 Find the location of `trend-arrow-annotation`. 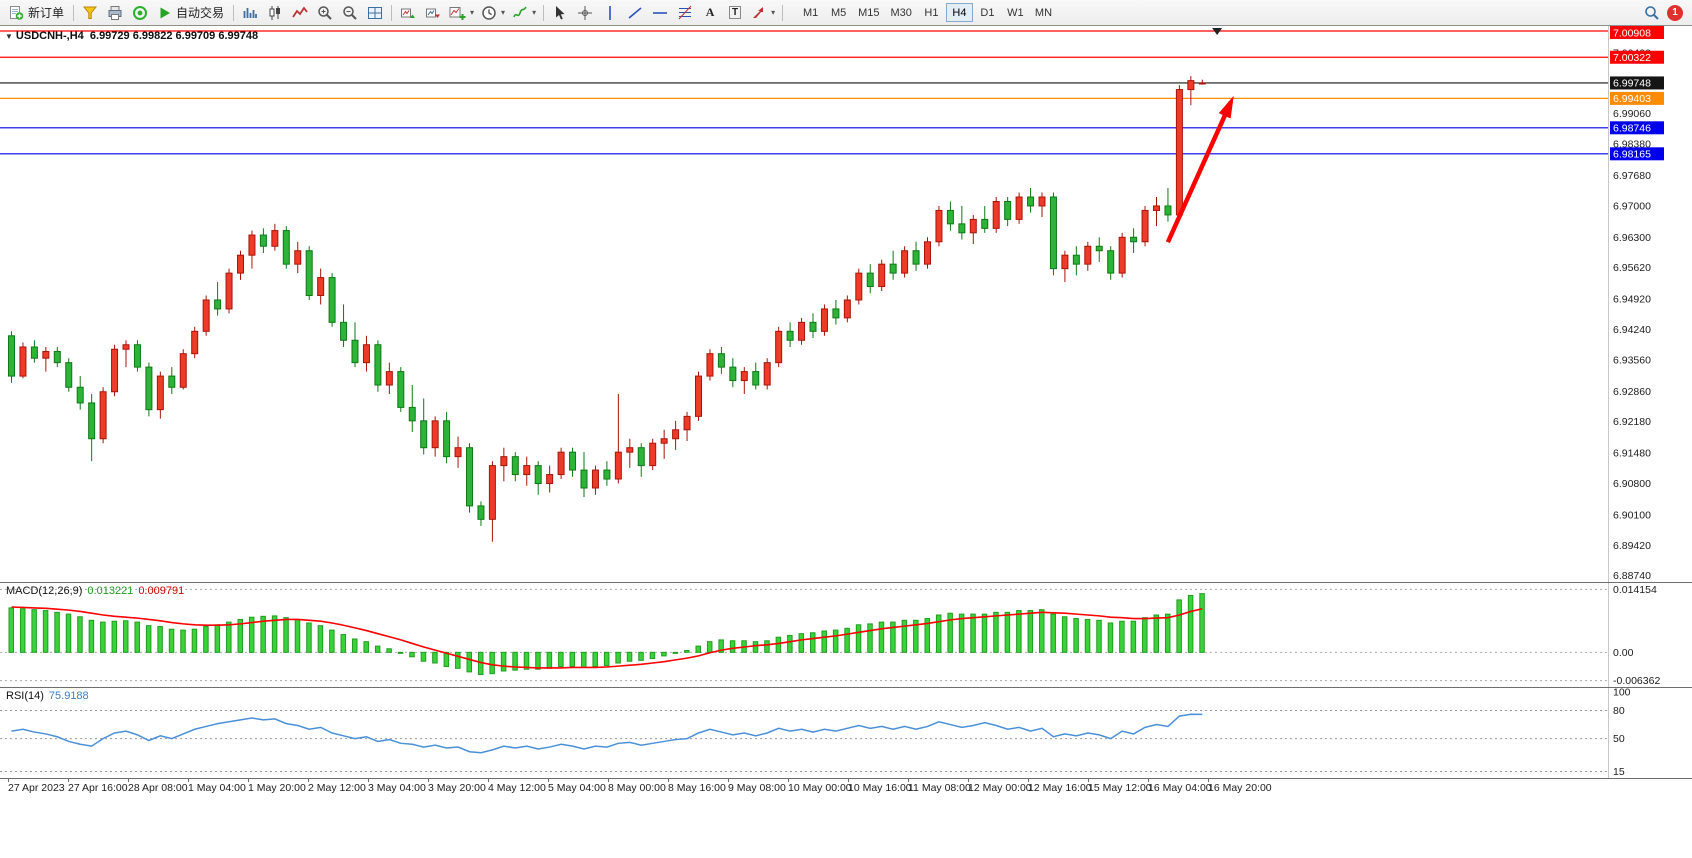

trend-arrow-annotation is located at coordinates (1199, 169).